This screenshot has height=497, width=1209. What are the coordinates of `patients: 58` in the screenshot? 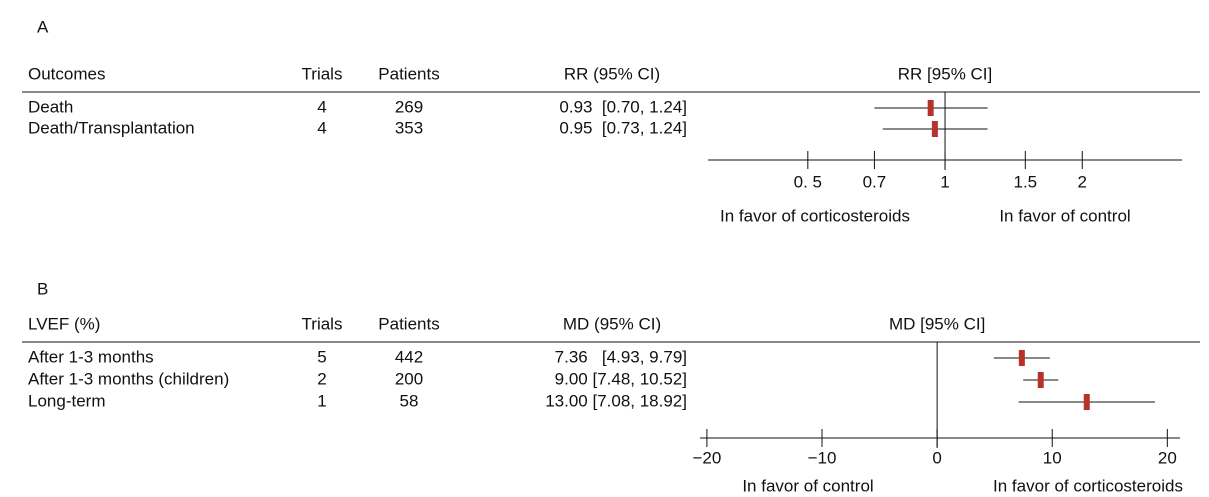 It's located at (409, 400).